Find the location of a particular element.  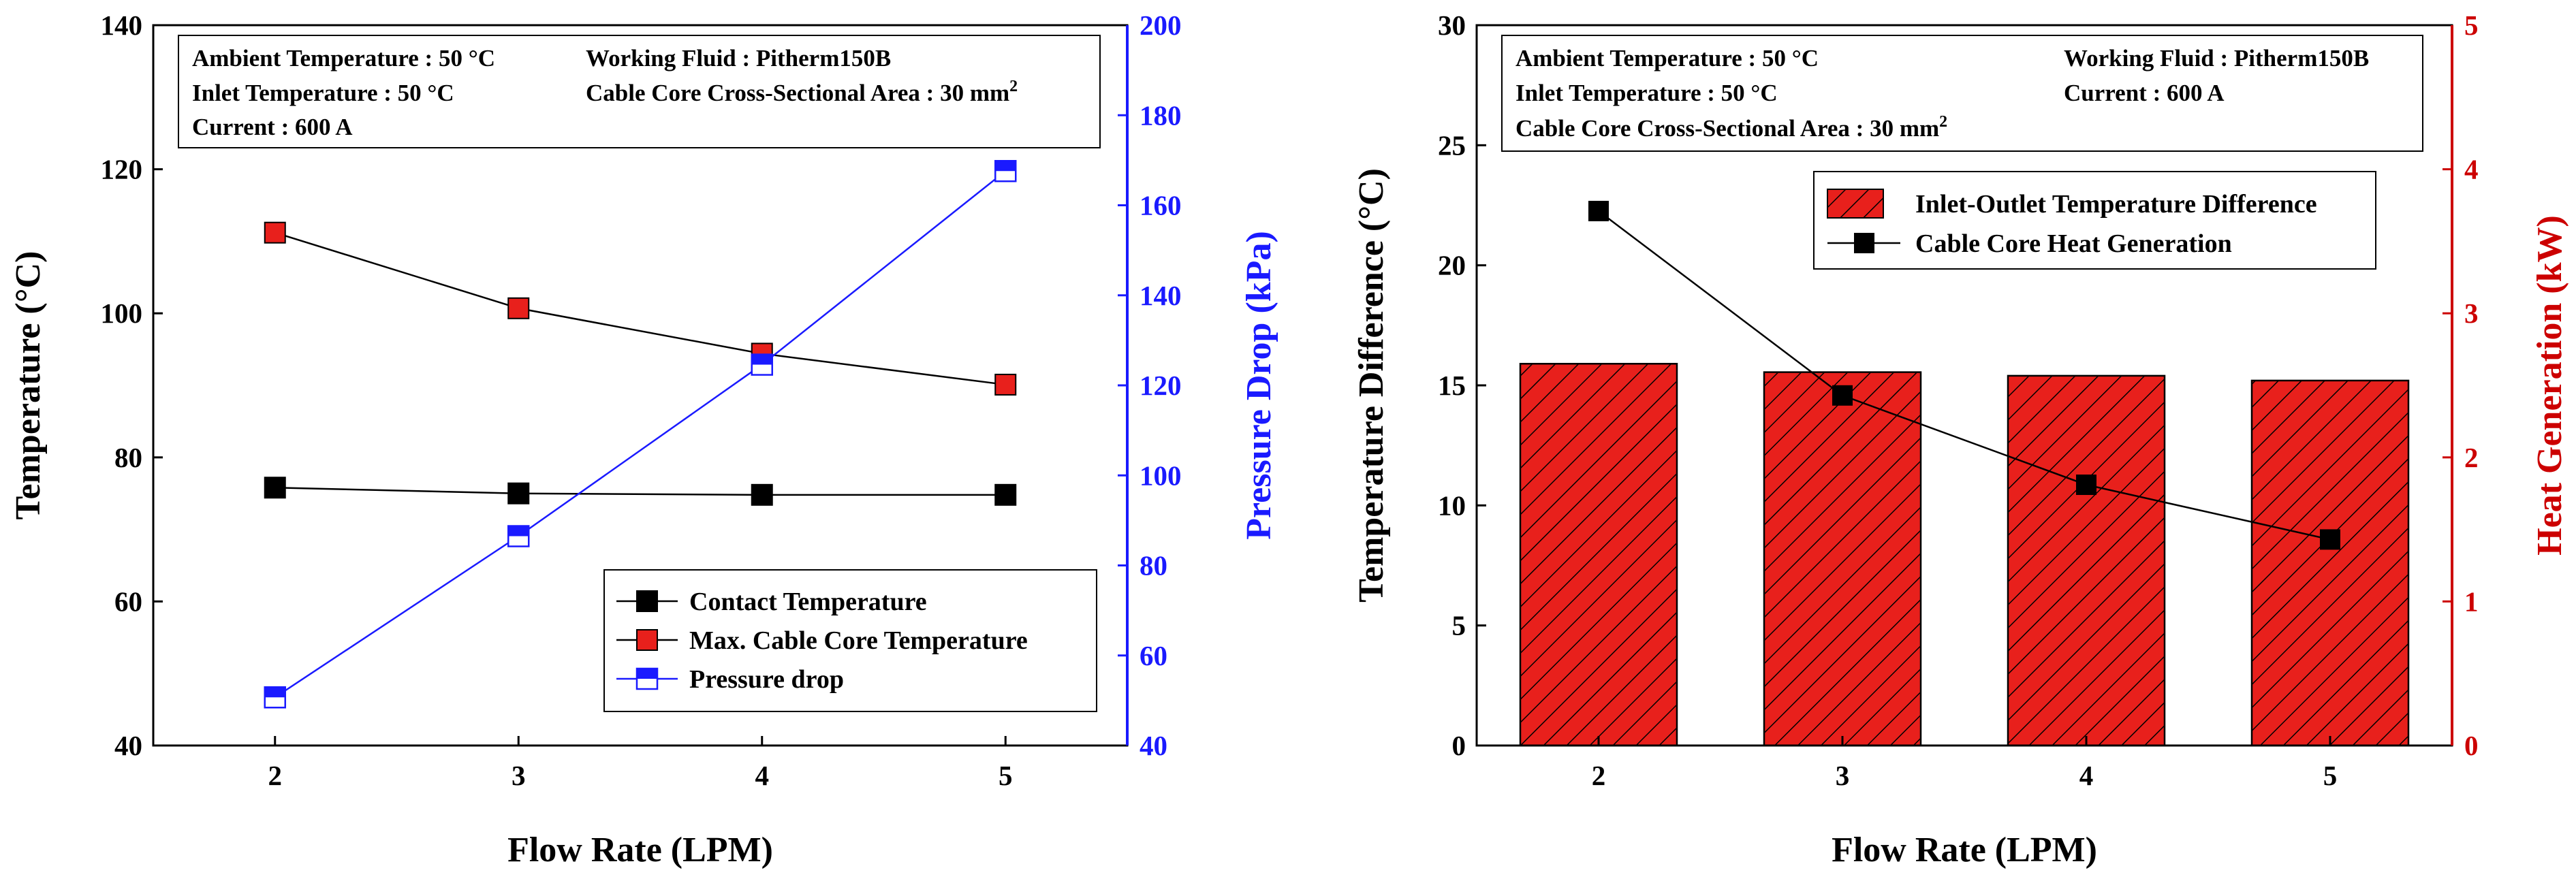

left-y2-tick-label: 200 is located at coordinates (1161, 25).